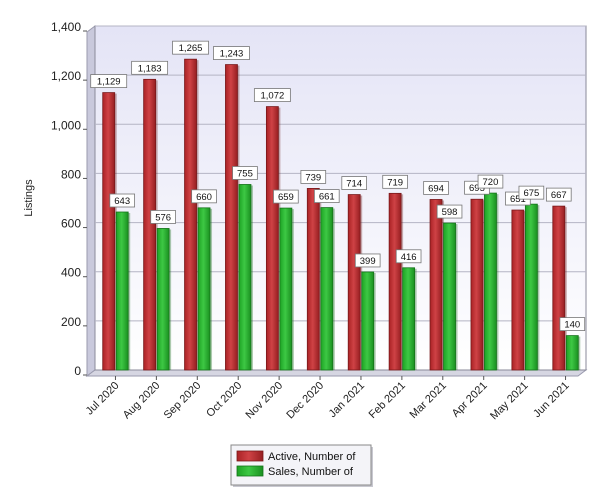 The width and height of the screenshot is (600, 500). I want to click on data-label: 755, so click(245, 173).